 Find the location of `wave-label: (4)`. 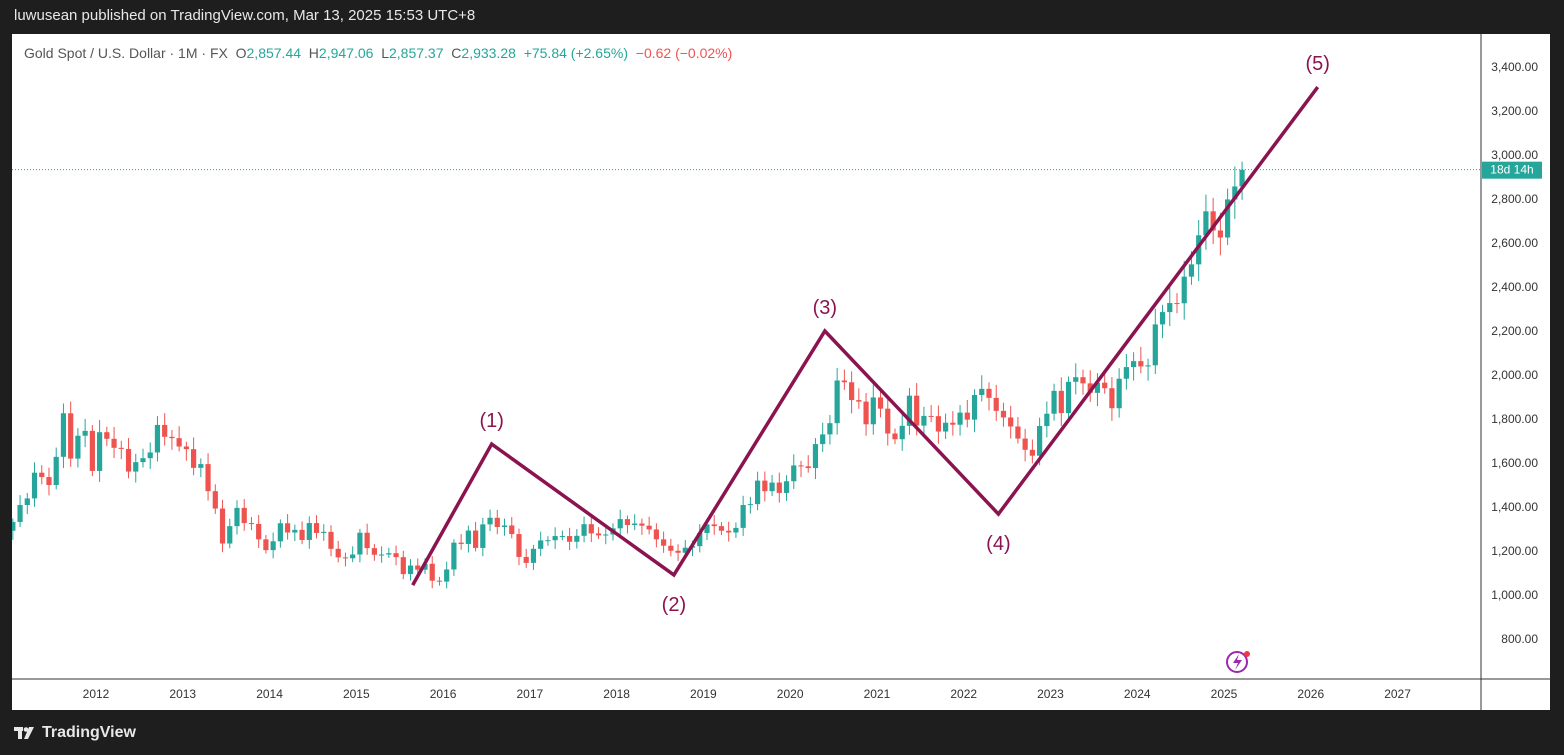

wave-label: (4) is located at coordinates (998, 544).